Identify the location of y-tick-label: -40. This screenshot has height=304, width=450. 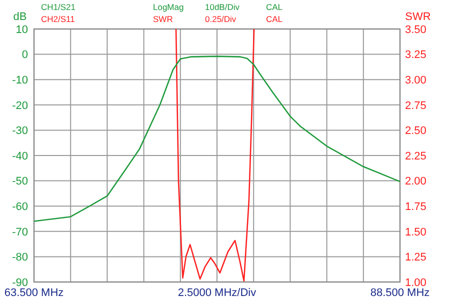
(20, 156).